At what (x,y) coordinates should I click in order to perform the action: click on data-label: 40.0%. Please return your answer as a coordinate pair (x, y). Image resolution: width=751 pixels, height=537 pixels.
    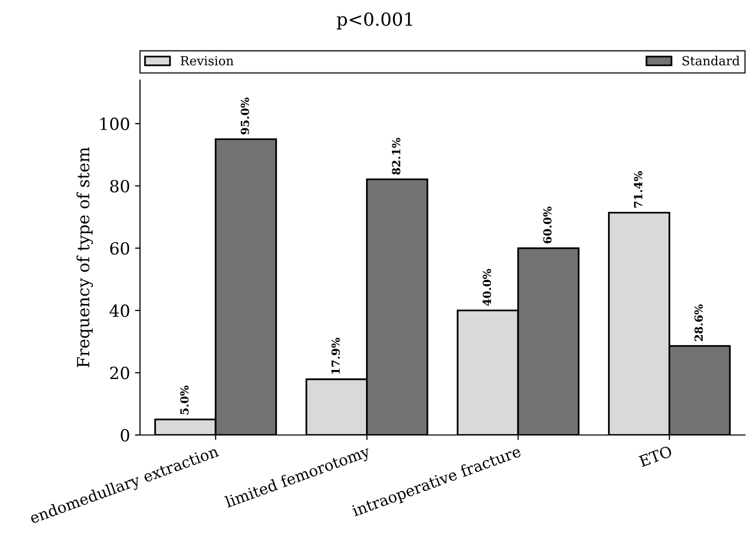
    Looking at the image, I should click on (487, 287).